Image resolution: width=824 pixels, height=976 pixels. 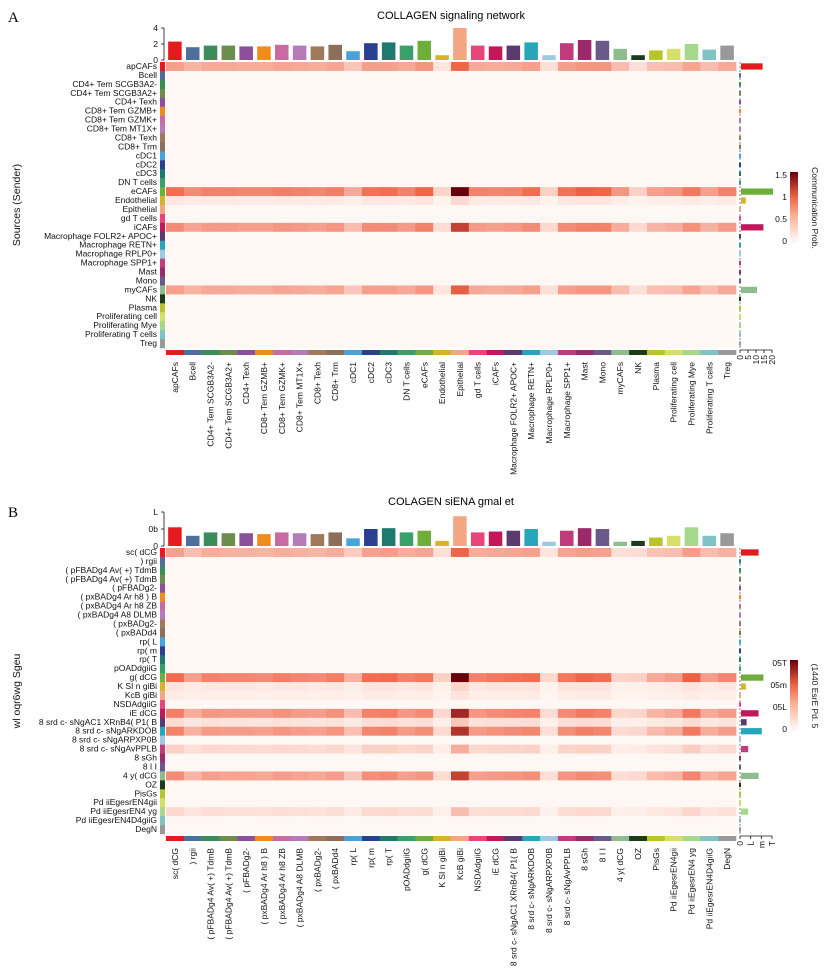 I want to click on row-color-strip, so click(x=162, y=344).